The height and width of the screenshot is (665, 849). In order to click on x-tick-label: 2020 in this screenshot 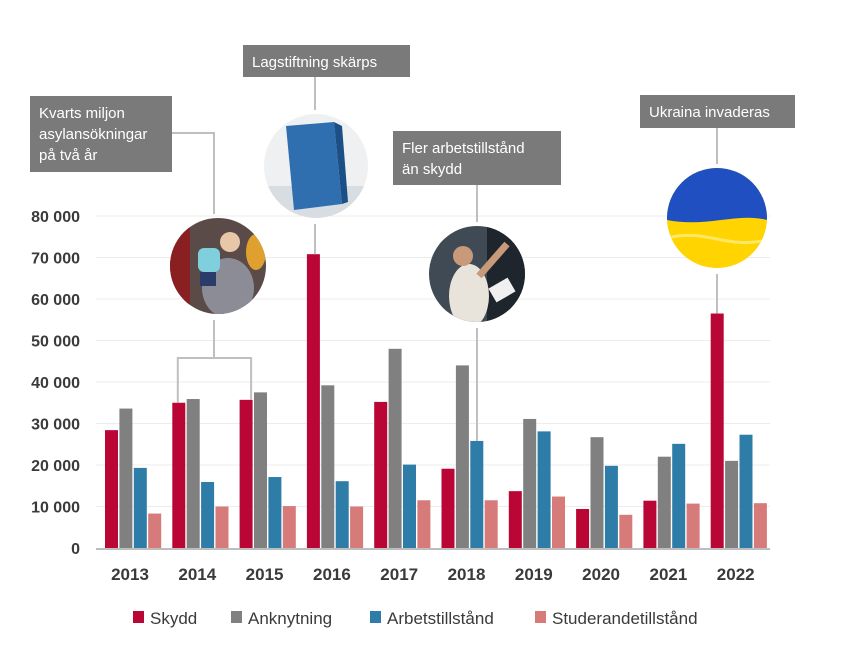, I will do `click(601, 574)`.